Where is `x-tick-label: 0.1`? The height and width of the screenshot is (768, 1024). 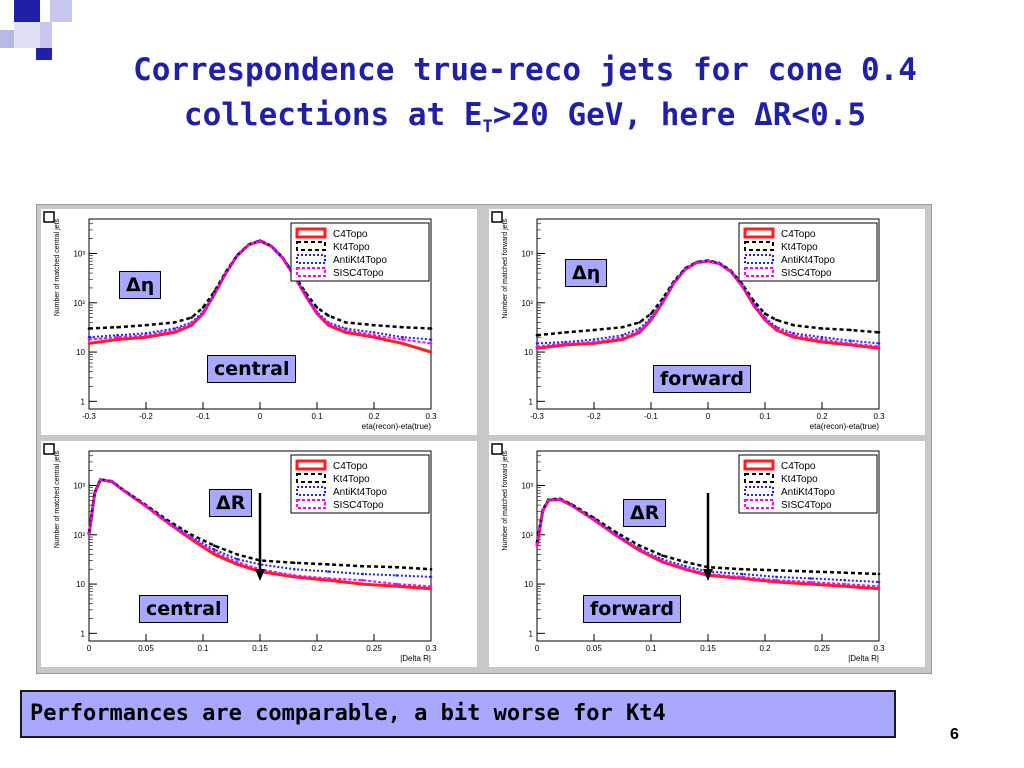
x-tick-label: 0.1 is located at coordinates (765, 416).